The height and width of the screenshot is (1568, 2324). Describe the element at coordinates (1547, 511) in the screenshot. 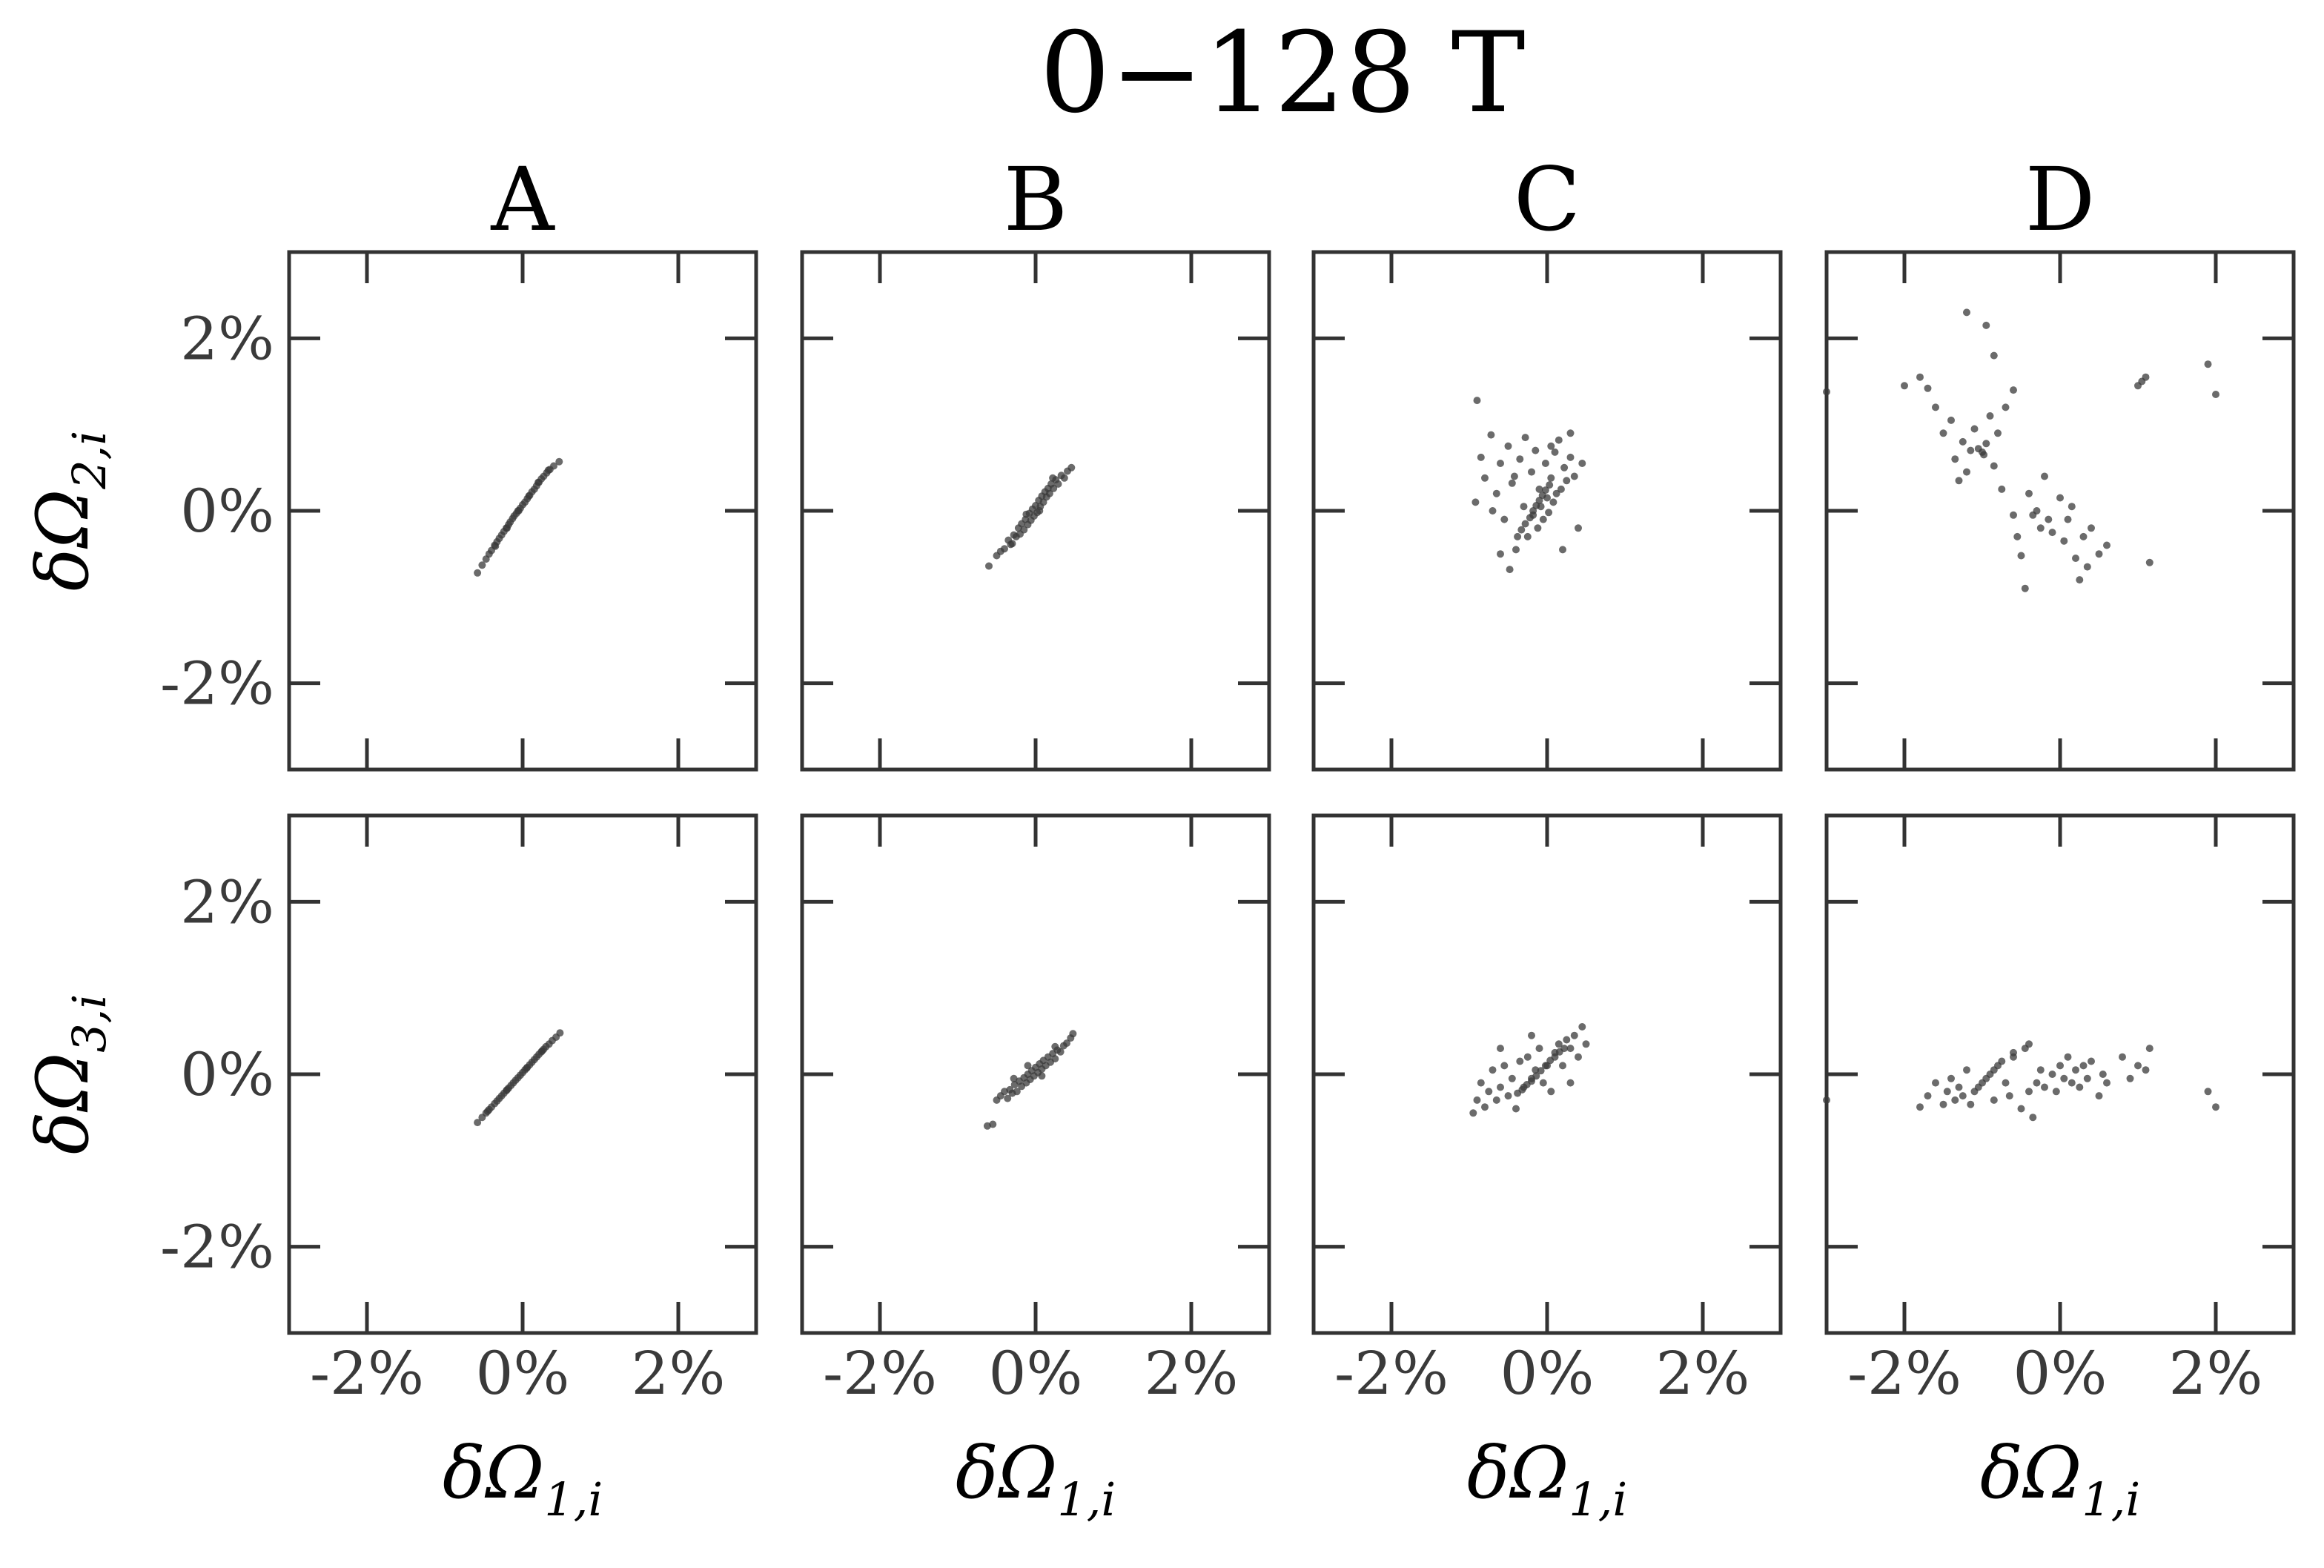

I see `panel-c-row1` at that location.